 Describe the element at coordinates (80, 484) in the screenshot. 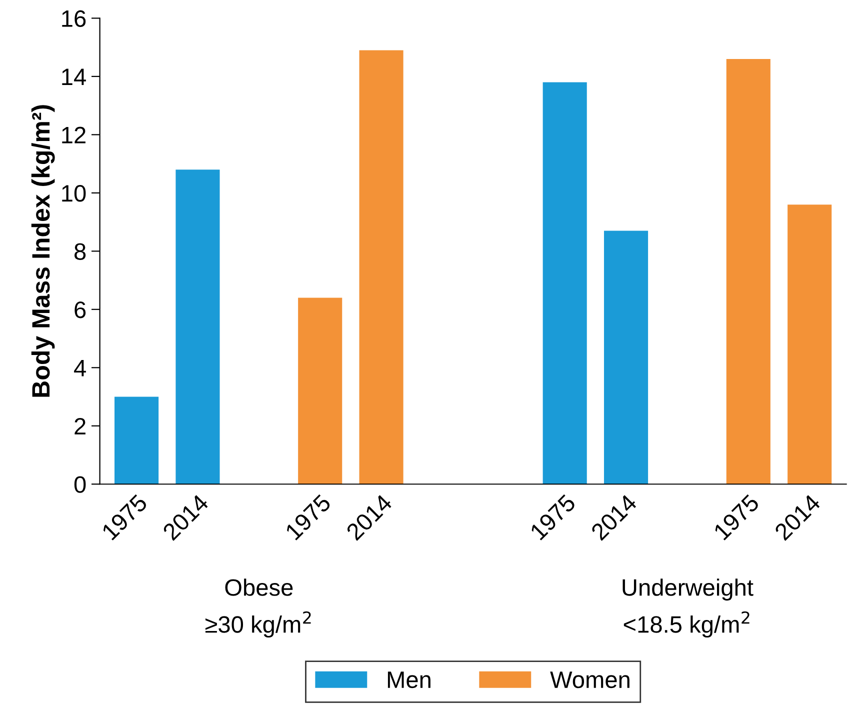

I see `y-tick-label: 0` at that location.